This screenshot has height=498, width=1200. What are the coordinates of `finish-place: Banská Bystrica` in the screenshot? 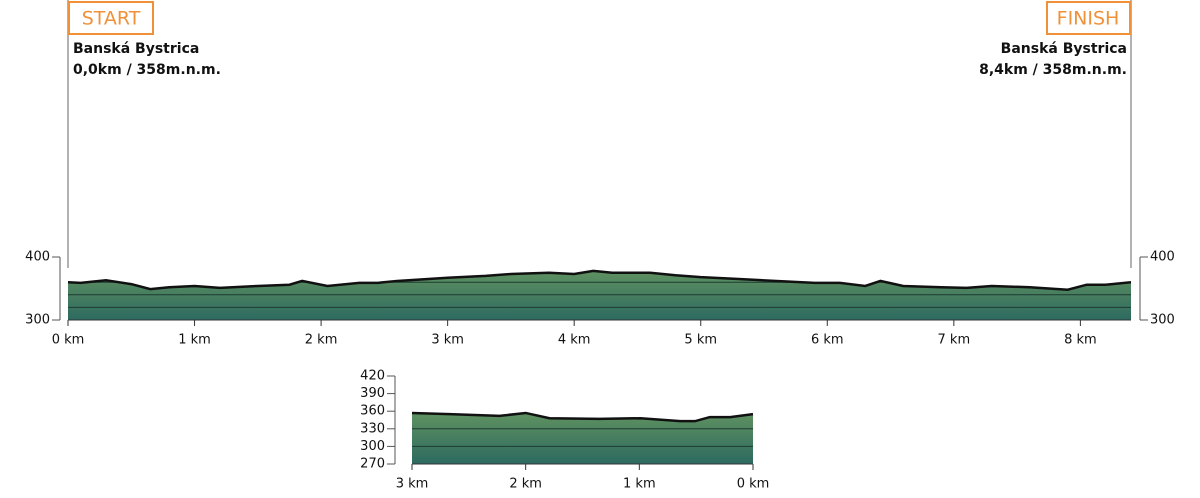 It's located at (1064, 49).